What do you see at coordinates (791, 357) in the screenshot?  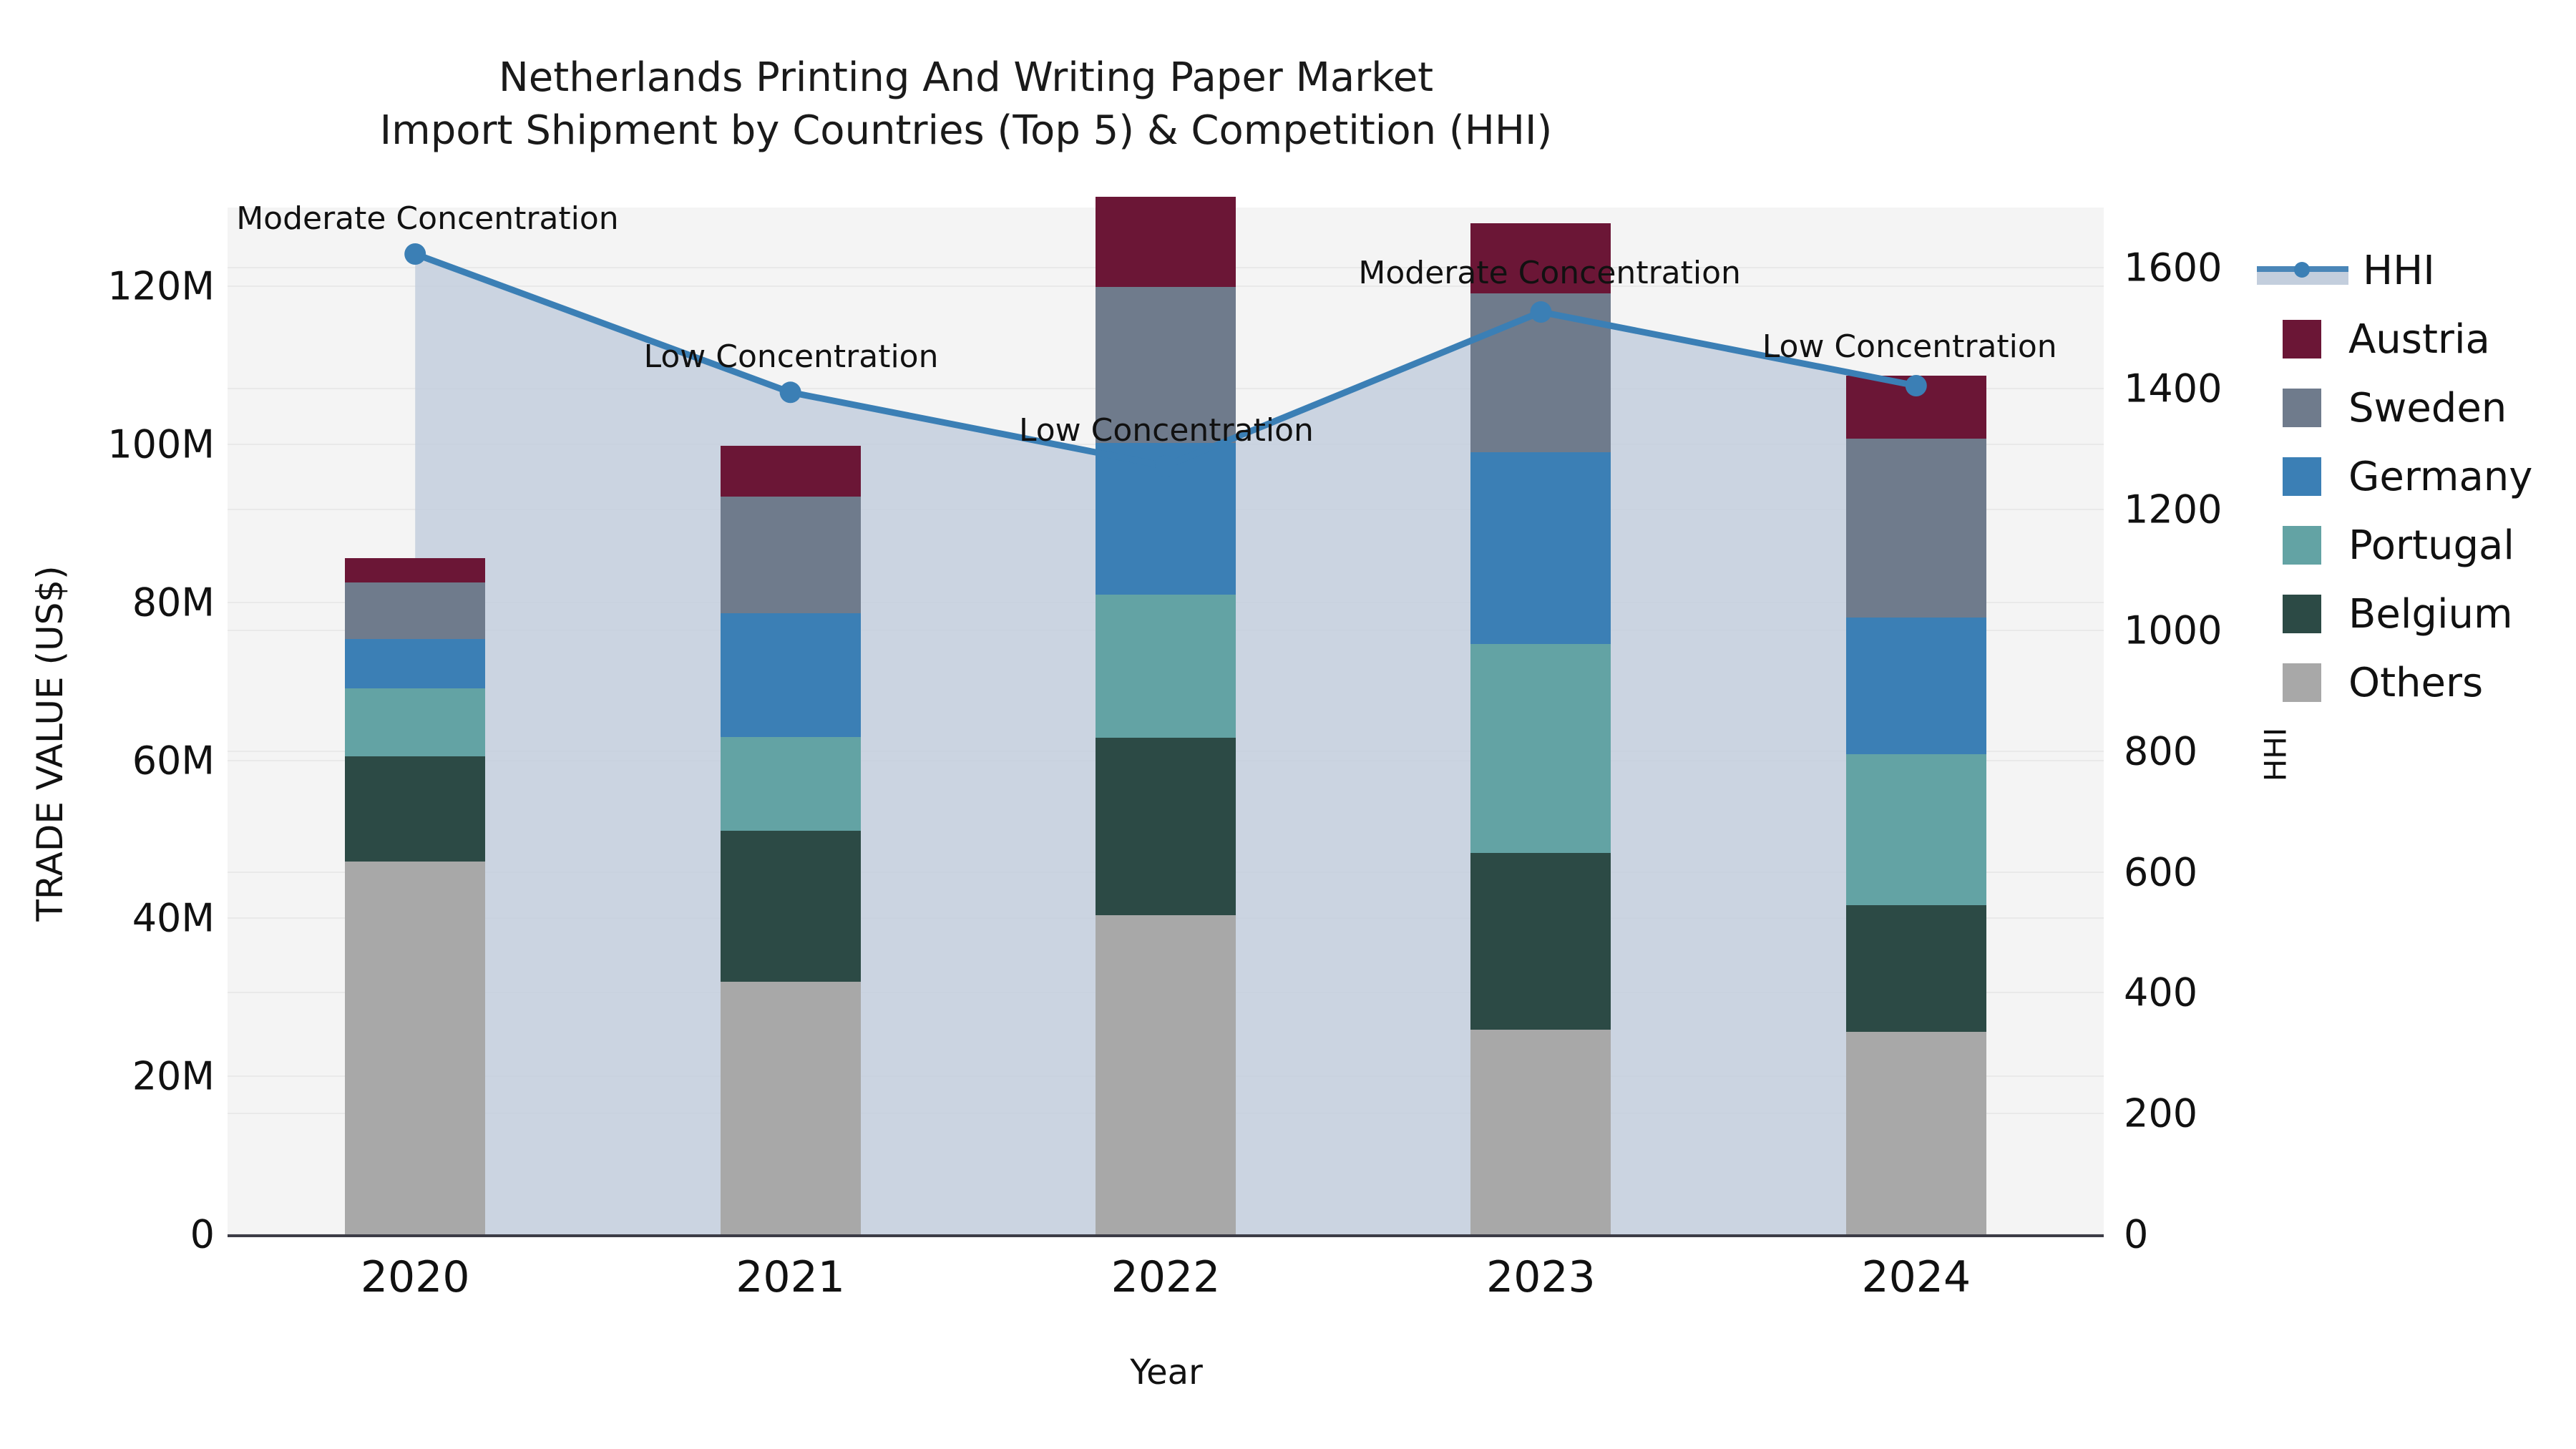 I see `concentration-annotation-2021: Low Concentration` at bounding box center [791, 357].